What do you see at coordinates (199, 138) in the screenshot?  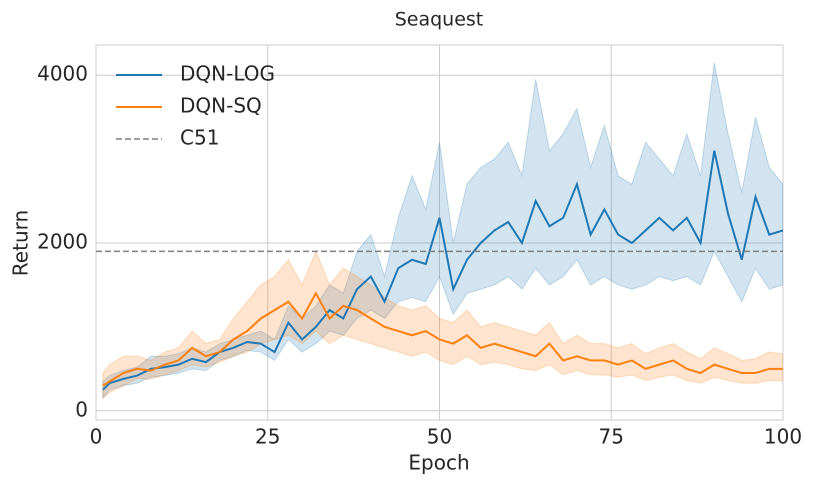 I see `legend-label: C51` at bounding box center [199, 138].